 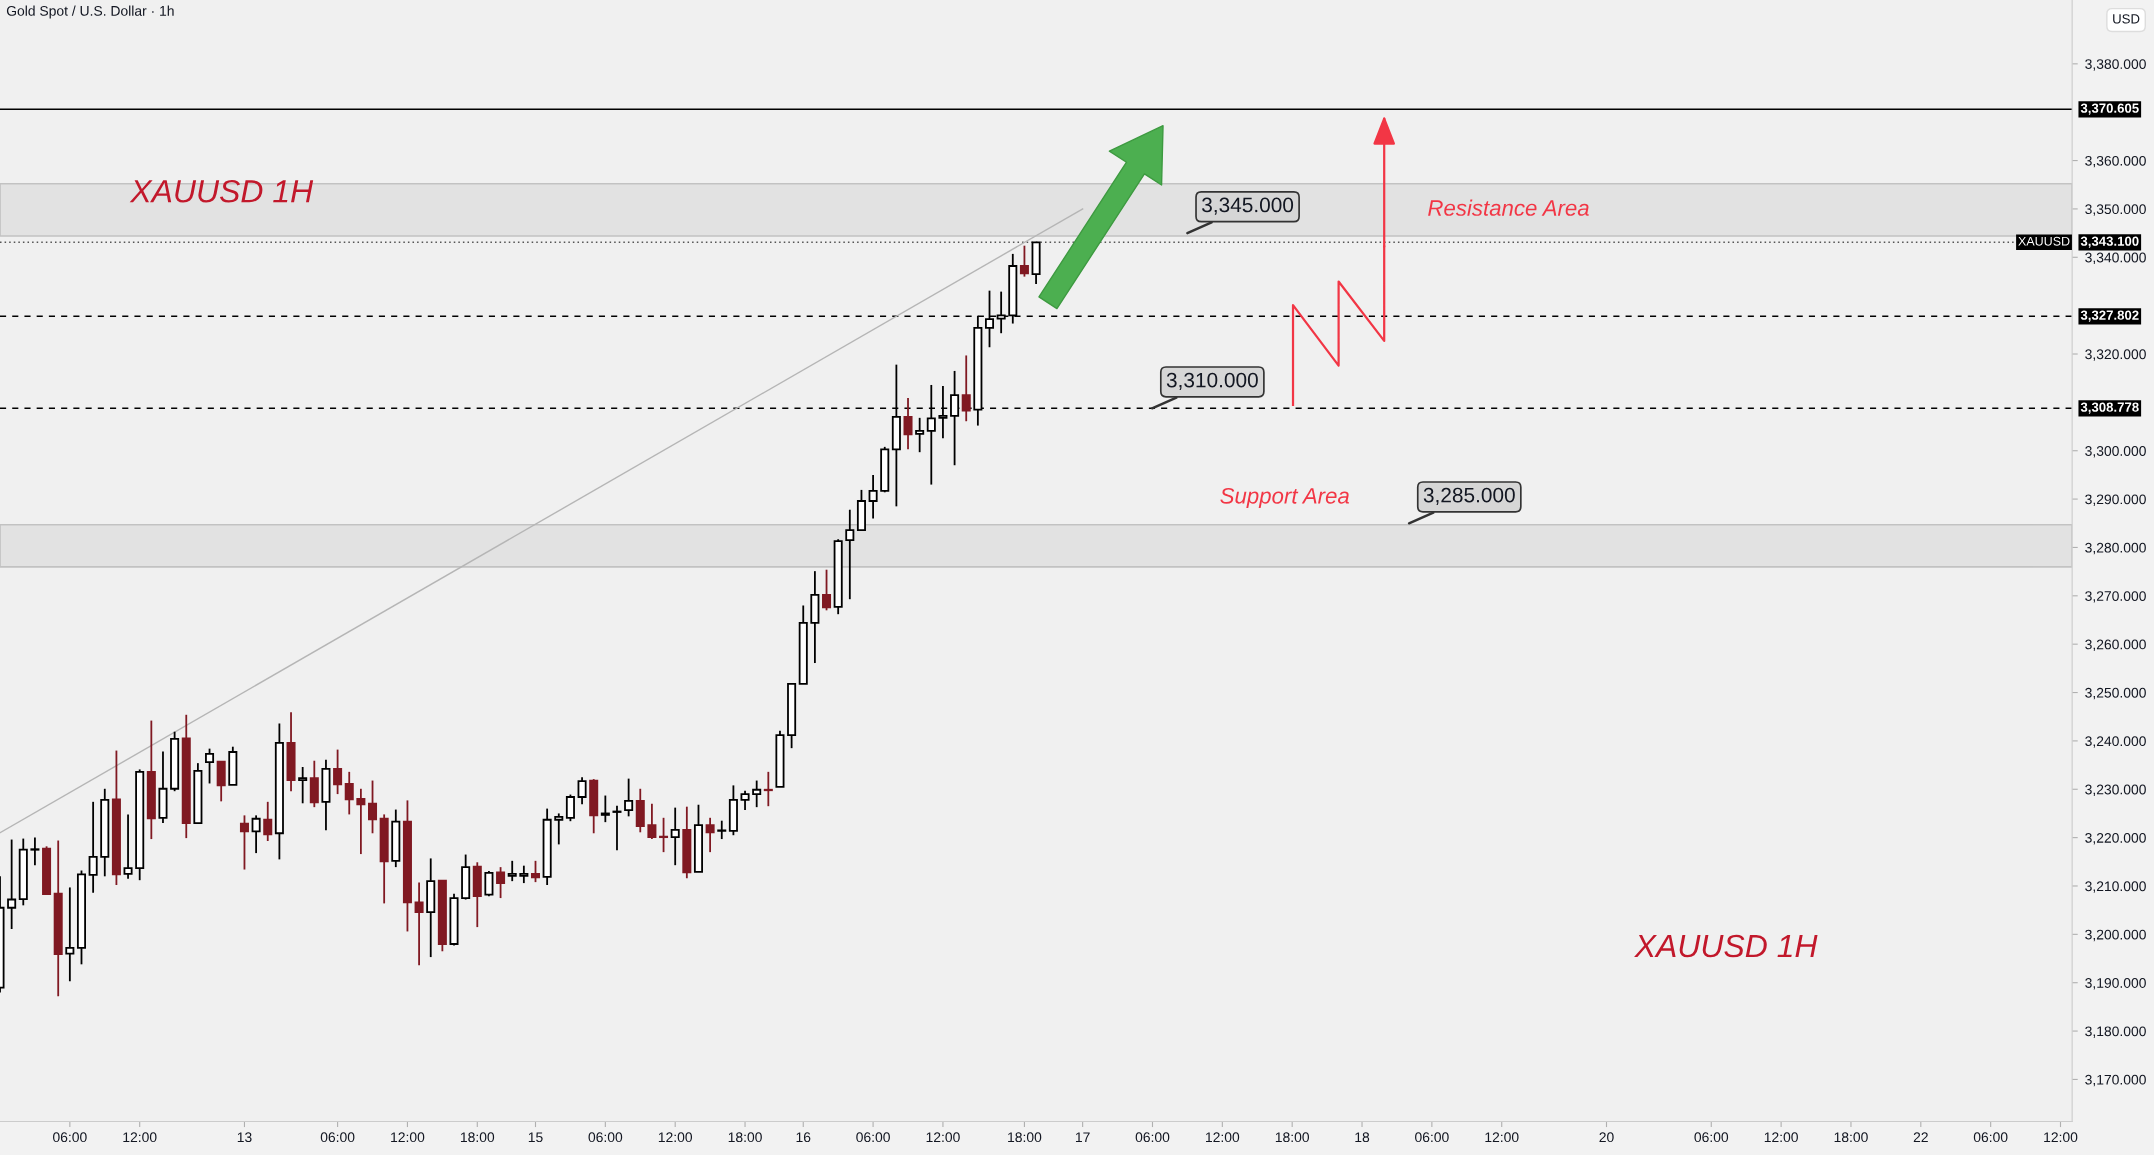 I want to click on y-tick-label: 3,350.000, so click(x=2115, y=210).